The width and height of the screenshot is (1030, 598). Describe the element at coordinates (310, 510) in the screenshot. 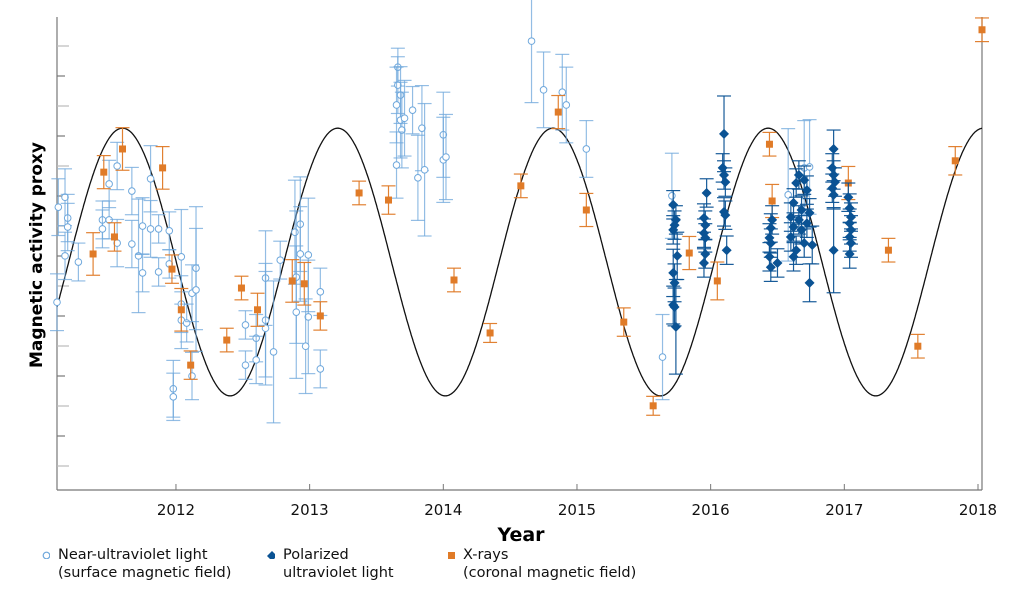

I see `x-tick-label: 2013` at that location.